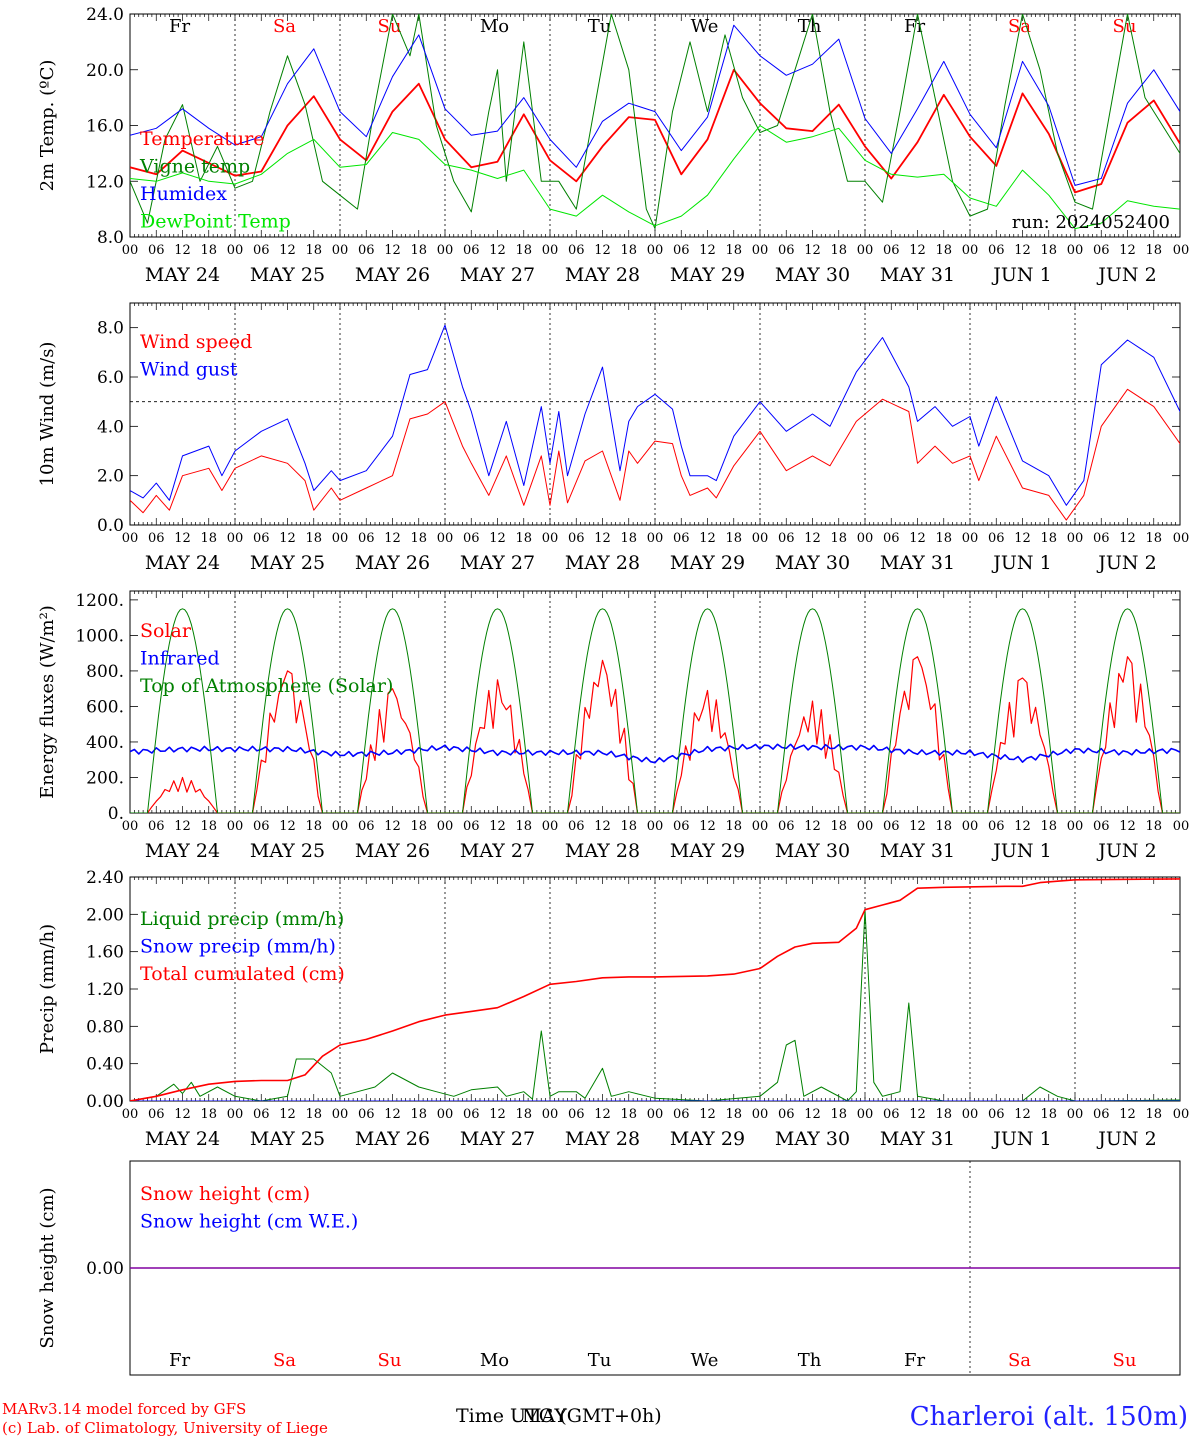 The height and width of the screenshot is (1440, 1194). I want to click on y-axis-title: Energy fluxes (W/m²), so click(47, 702).